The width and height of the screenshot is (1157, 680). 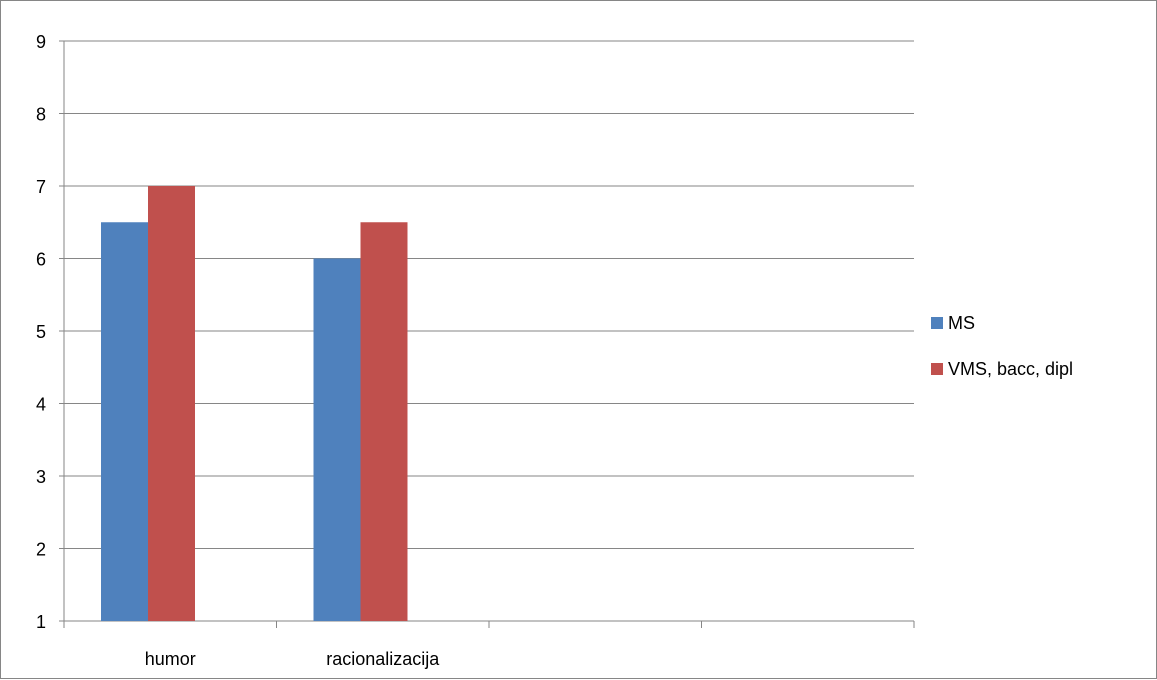 I want to click on y-tick-label: 1, so click(x=41, y=622).